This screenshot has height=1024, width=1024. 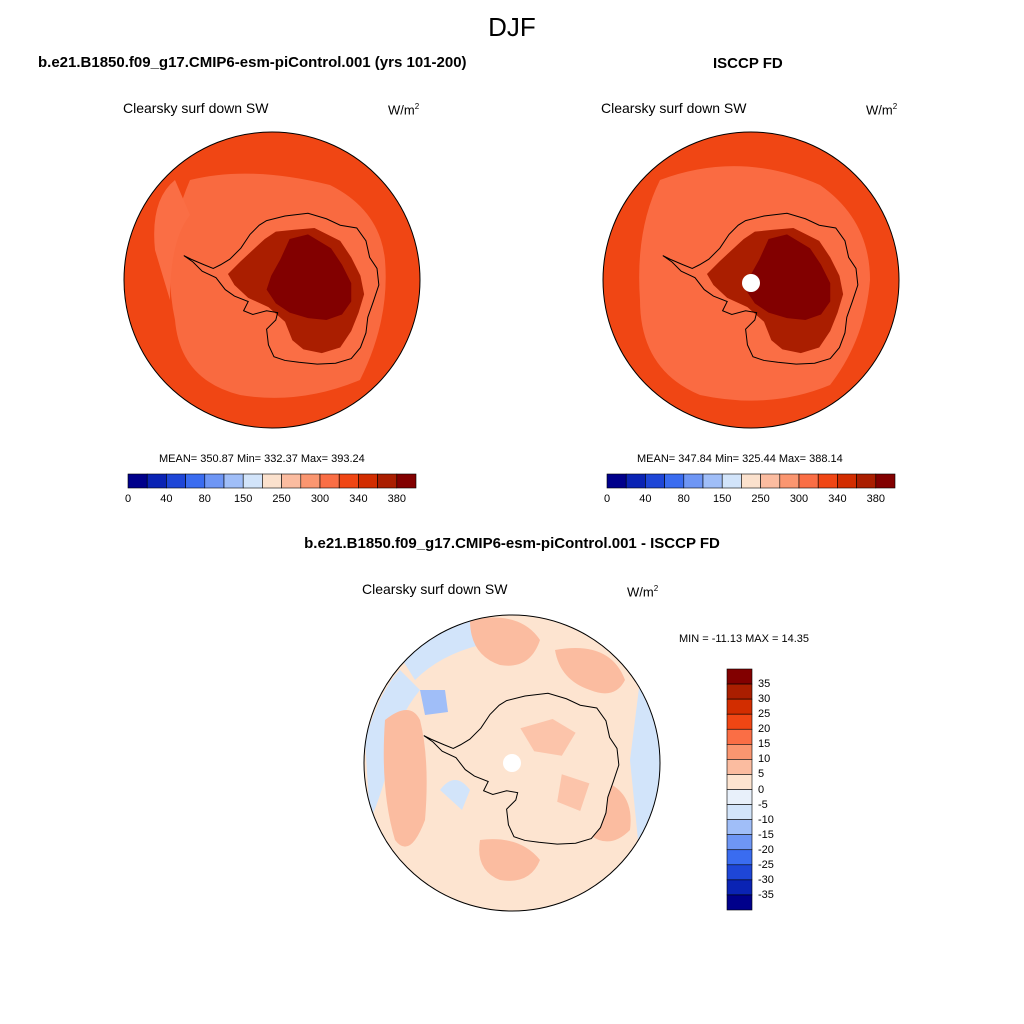 What do you see at coordinates (766, 849) in the screenshot?
I see `diff-colorbar-tick-label: -20` at bounding box center [766, 849].